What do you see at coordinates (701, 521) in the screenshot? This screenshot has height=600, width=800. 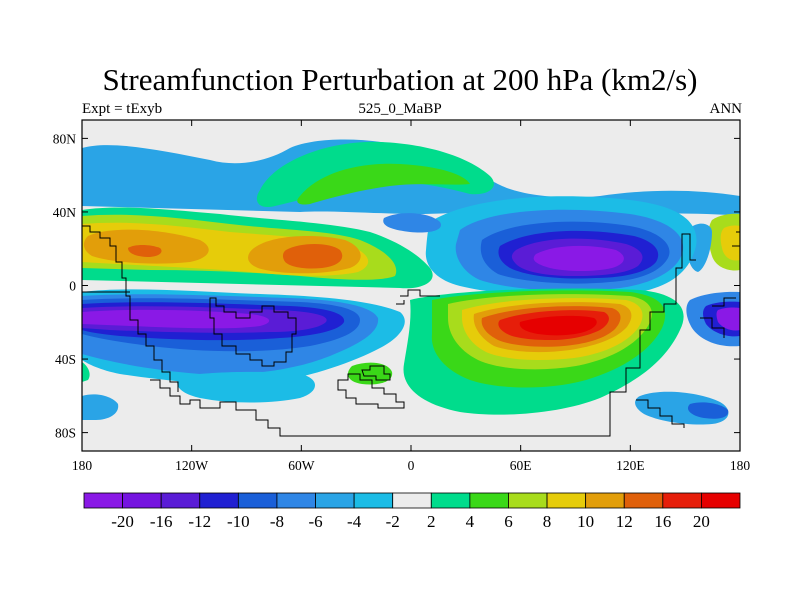 I see `colorbar-label: 20` at bounding box center [701, 521].